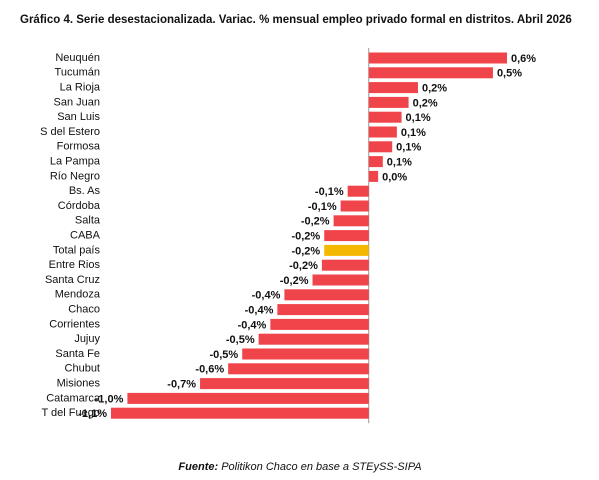  What do you see at coordinates (109, 399) in the screenshot?
I see `value-label: -1,0%` at bounding box center [109, 399].